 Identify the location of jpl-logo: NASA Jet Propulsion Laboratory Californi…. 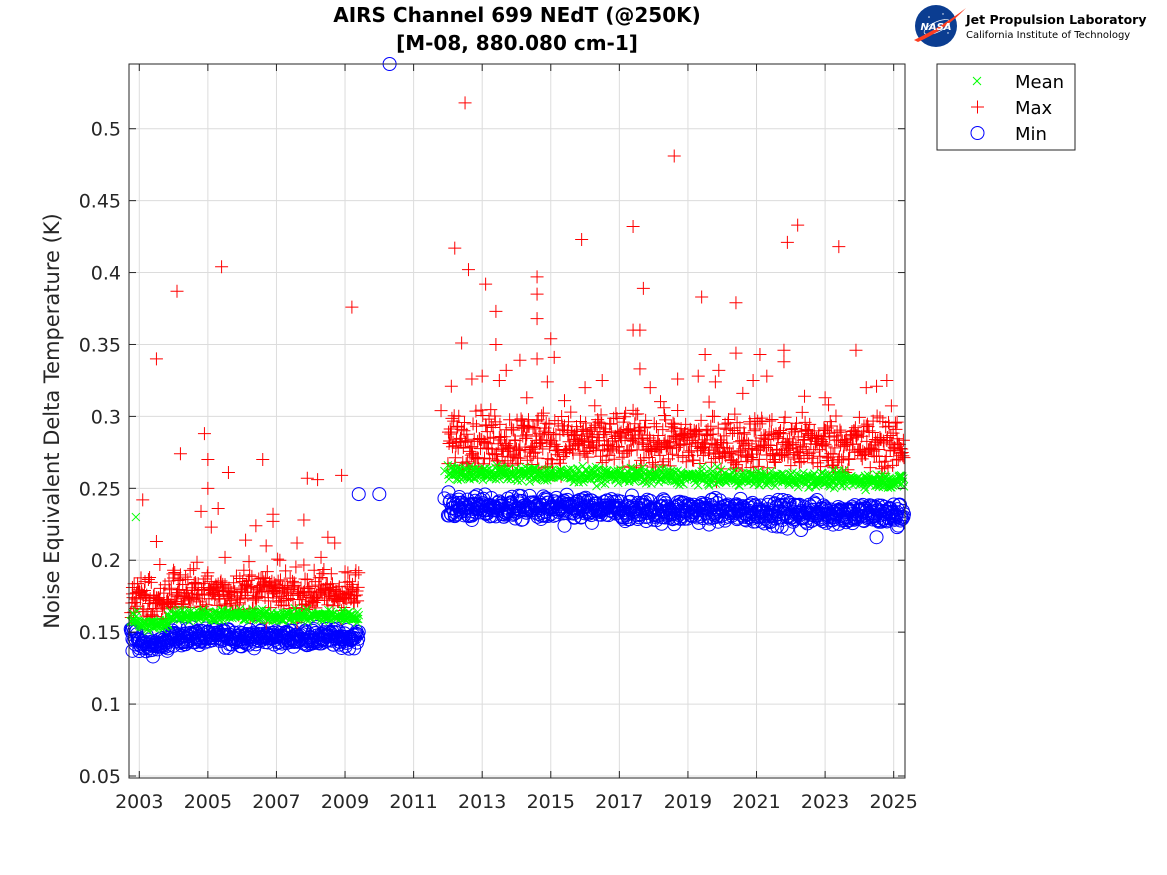
(1030, 26).